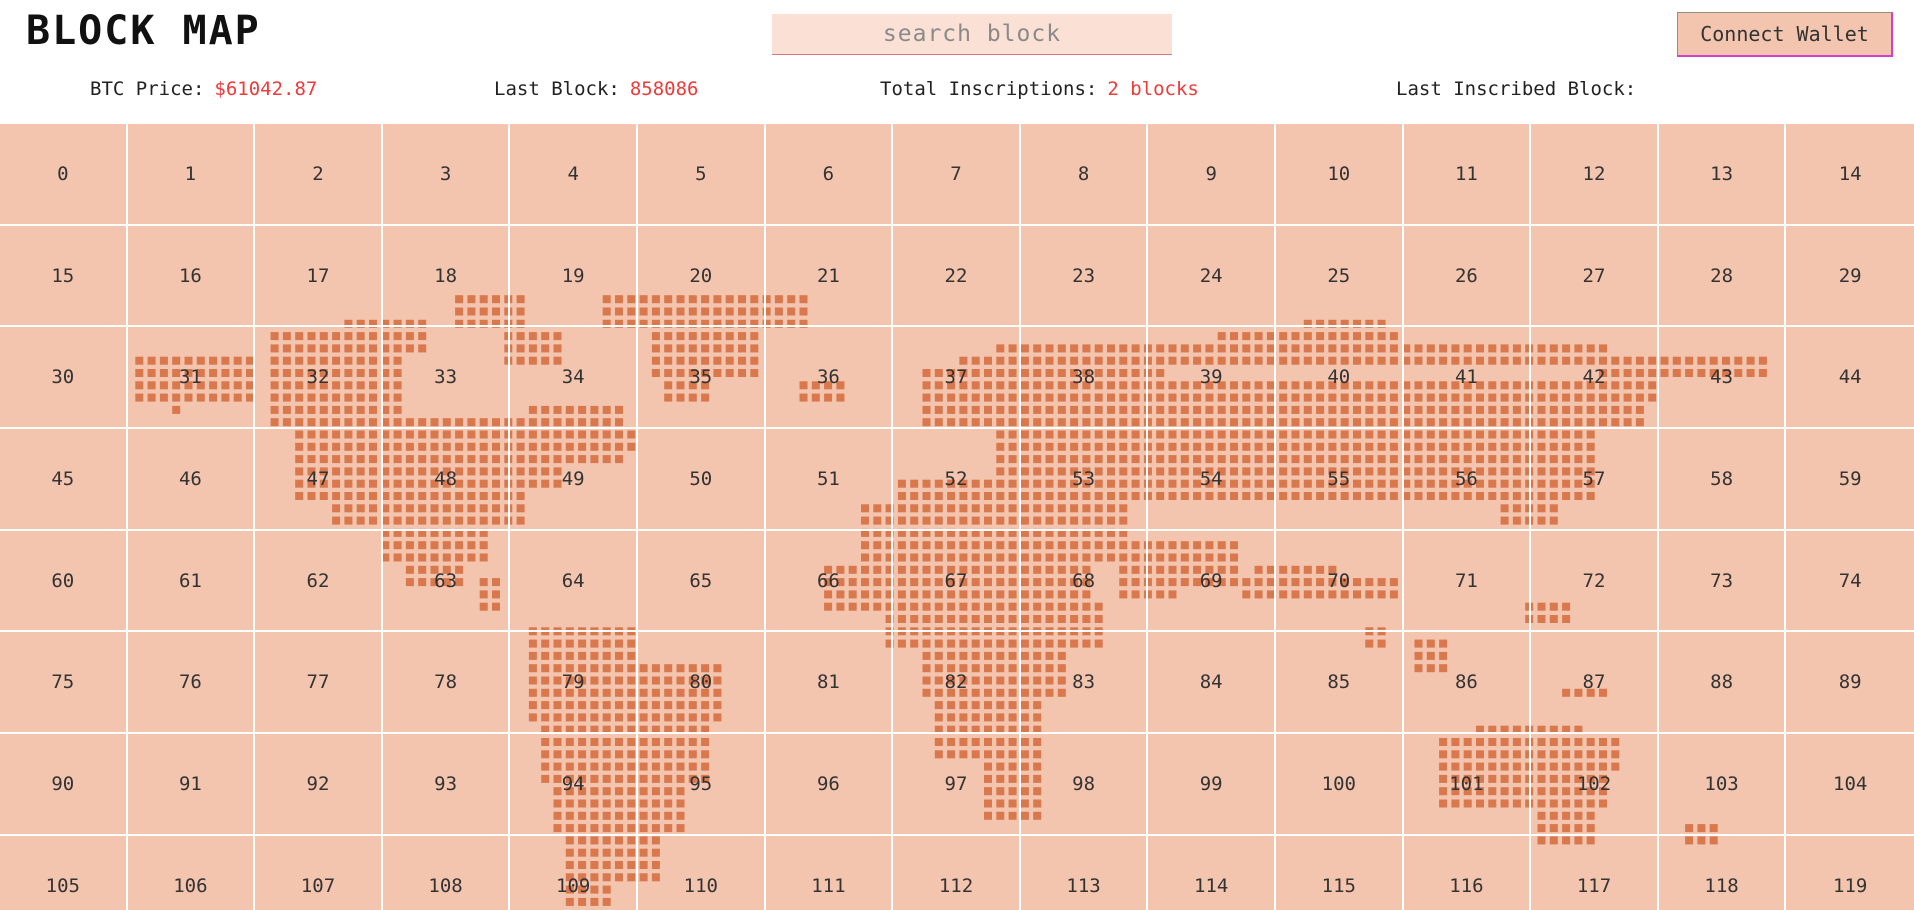 This screenshot has width=1914, height=910. What do you see at coordinates (1595, 683) in the screenshot?
I see `block-cell: 87` at bounding box center [1595, 683].